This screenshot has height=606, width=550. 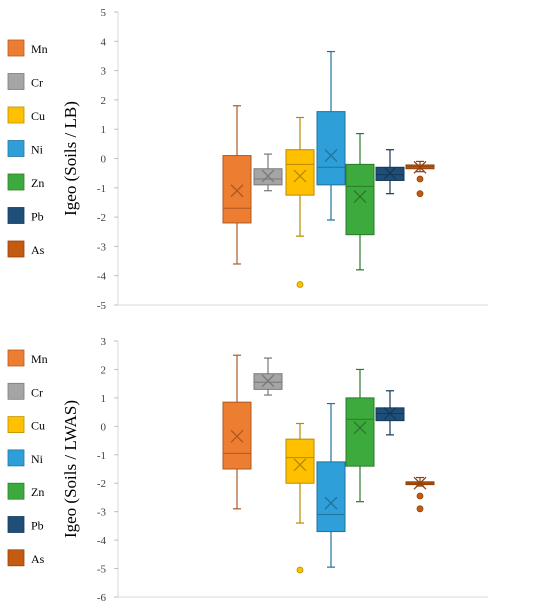 What do you see at coordinates (102, 598) in the screenshot?
I see `y-tick-label: -6` at bounding box center [102, 598].